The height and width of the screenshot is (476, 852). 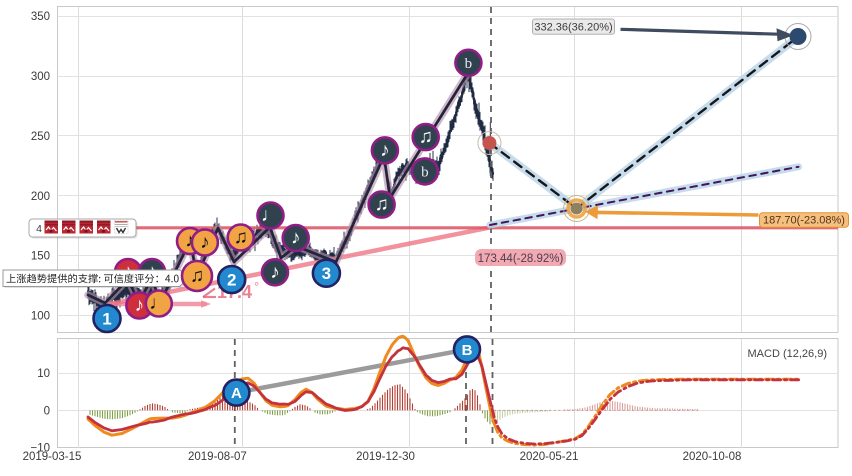 What do you see at coordinates (40, 317) in the screenshot?
I see `svg-text: 100` at bounding box center [40, 317].